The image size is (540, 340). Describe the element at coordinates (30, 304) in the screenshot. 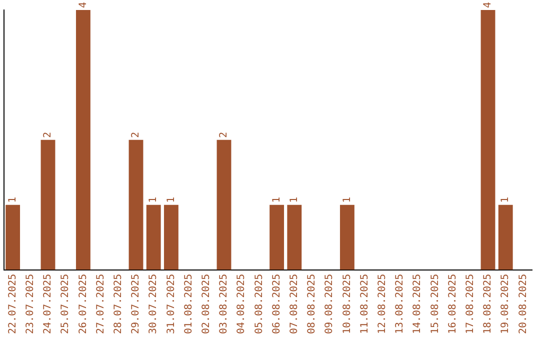

I see `x-tick-label: 23.07.2025` at that location.